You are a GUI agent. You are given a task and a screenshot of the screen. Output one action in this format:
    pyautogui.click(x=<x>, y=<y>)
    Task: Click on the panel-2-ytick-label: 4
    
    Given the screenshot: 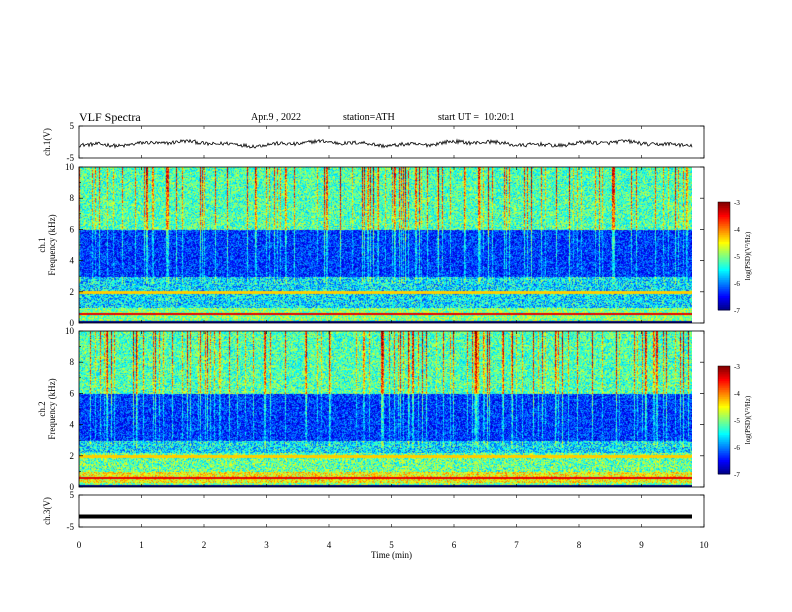 What is the action you would take?
    pyautogui.click(x=72, y=425)
    